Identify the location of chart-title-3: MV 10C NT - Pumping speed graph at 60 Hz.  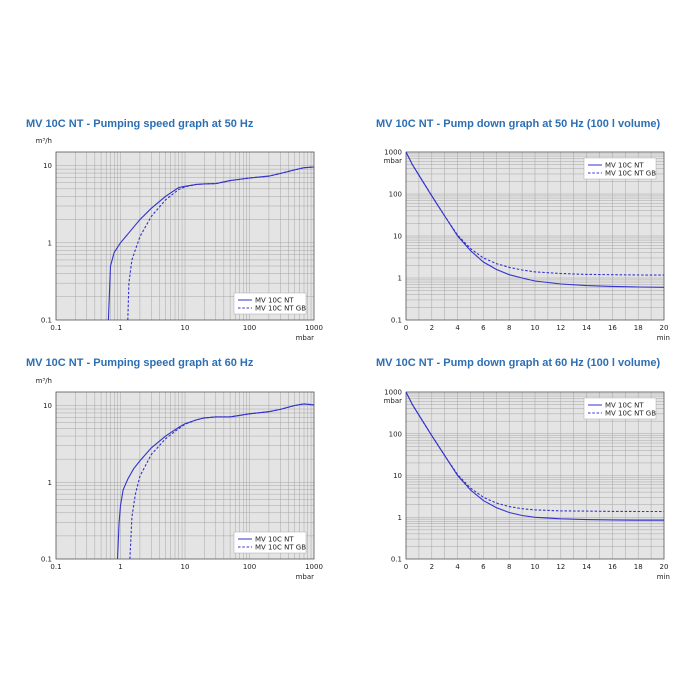
(140, 363).